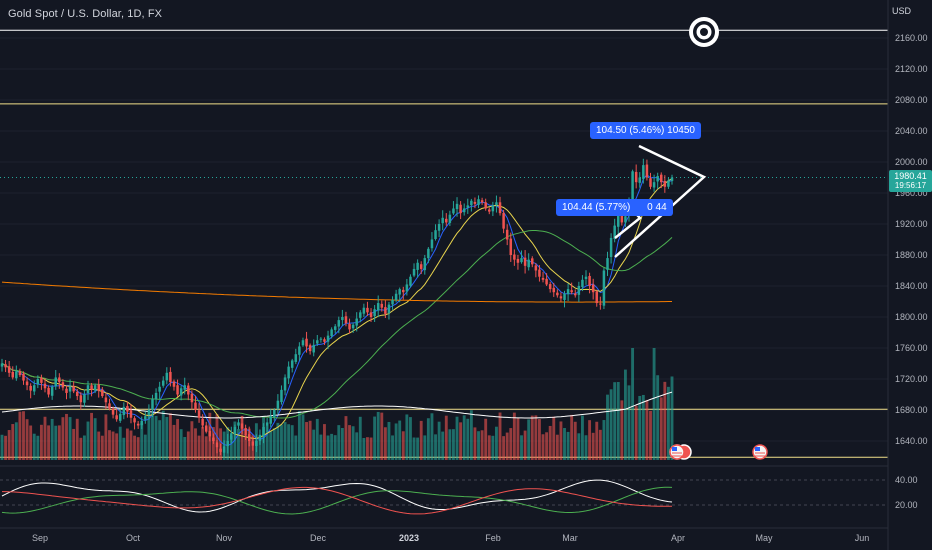 This screenshot has width=932, height=550. What do you see at coordinates (614, 207) in the screenshot?
I see `measure-label-lower: 104.44 (5.77%) 0 44` at bounding box center [614, 207].